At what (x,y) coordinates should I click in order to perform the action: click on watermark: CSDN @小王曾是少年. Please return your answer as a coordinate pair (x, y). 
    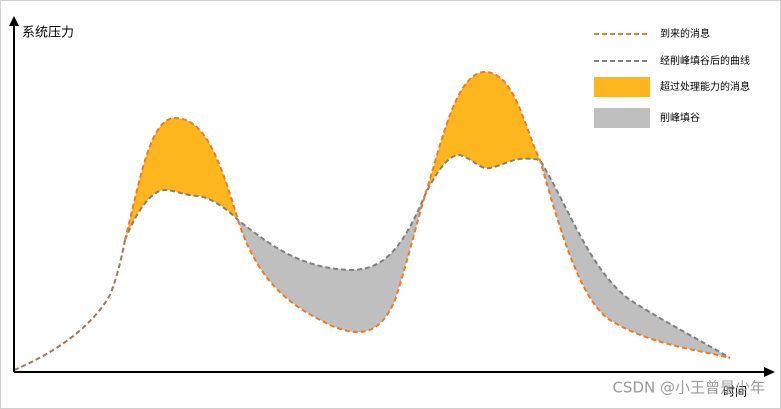
    Looking at the image, I should click on (688, 388).